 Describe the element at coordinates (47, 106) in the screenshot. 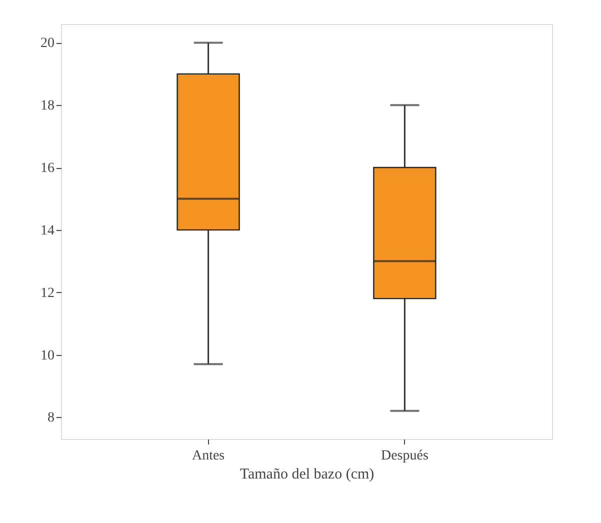

I see `y-tick-label: 18` at that location.